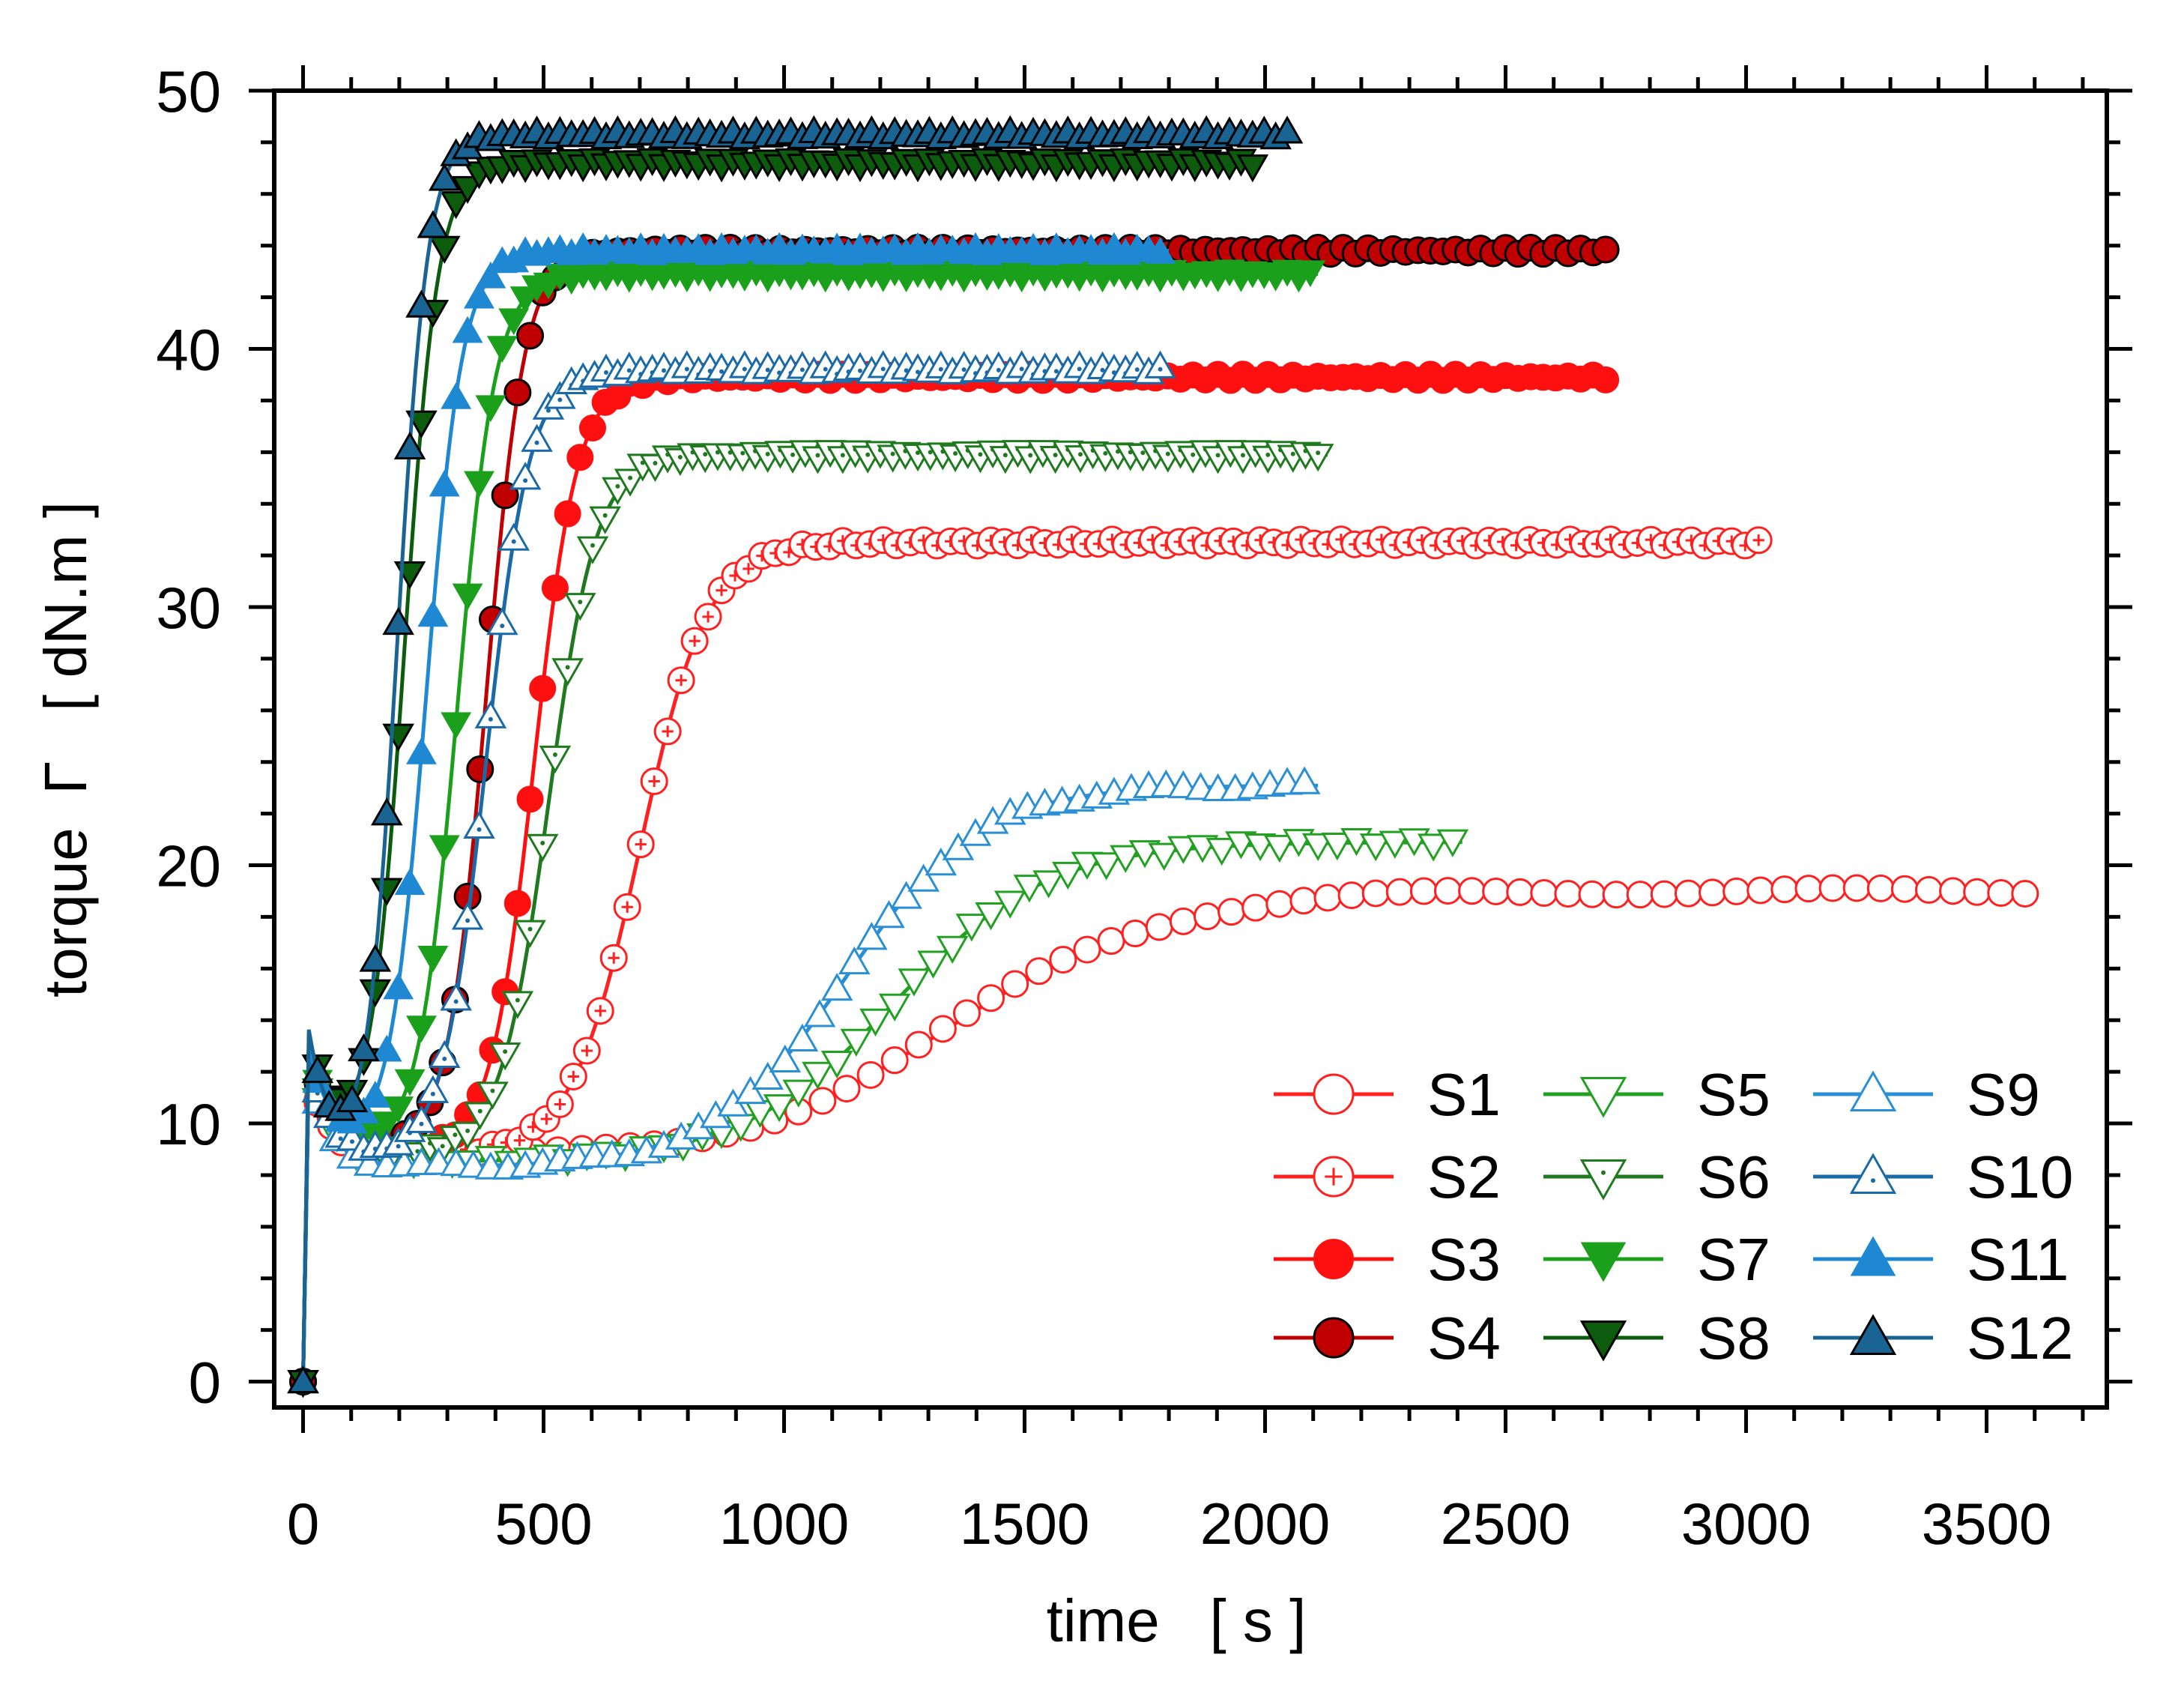 Image resolution: width=2184 pixels, height=1681 pixels. I want to click on legend-label: S8, so click(1733, 1338).